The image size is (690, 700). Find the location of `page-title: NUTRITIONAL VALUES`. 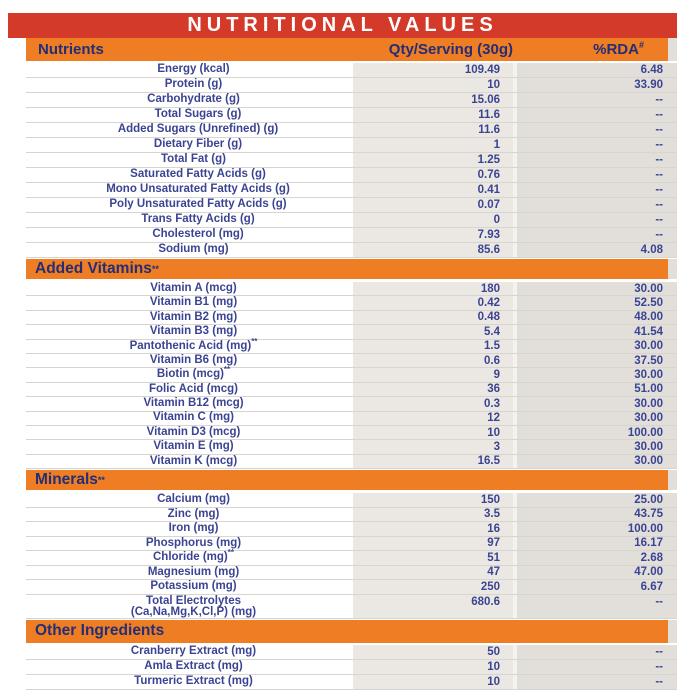

page-title: NUTRITIONAL VALUES is located at coordinates (342, 25).